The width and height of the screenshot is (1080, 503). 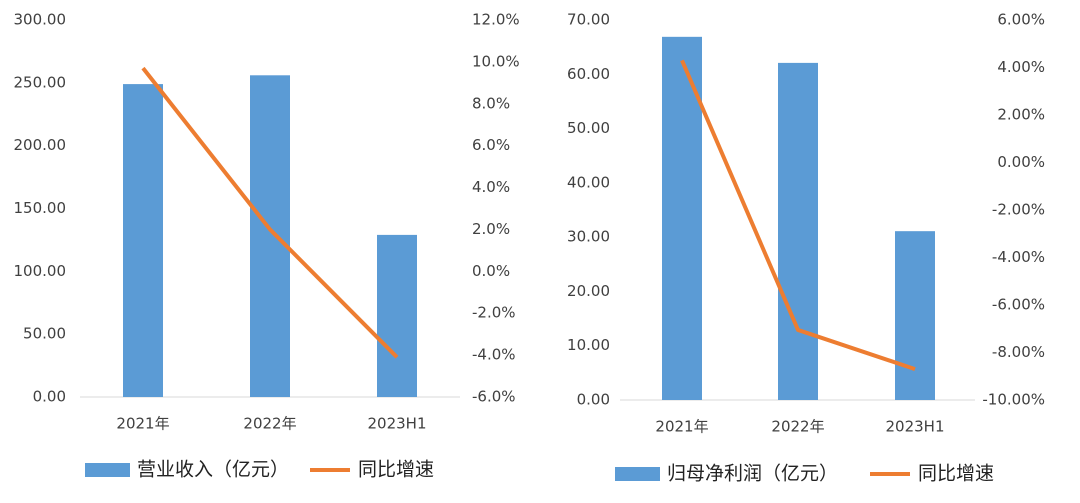 I want to click on y2-tick-label: 6.0%, so click(x=491, y=145).